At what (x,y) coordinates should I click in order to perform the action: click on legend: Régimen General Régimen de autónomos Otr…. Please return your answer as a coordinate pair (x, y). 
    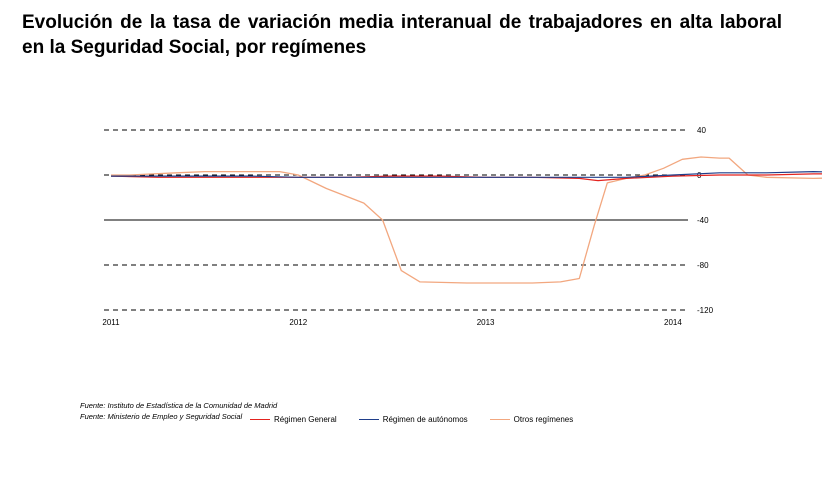
    Looking at the image, I should click on (422, 419).